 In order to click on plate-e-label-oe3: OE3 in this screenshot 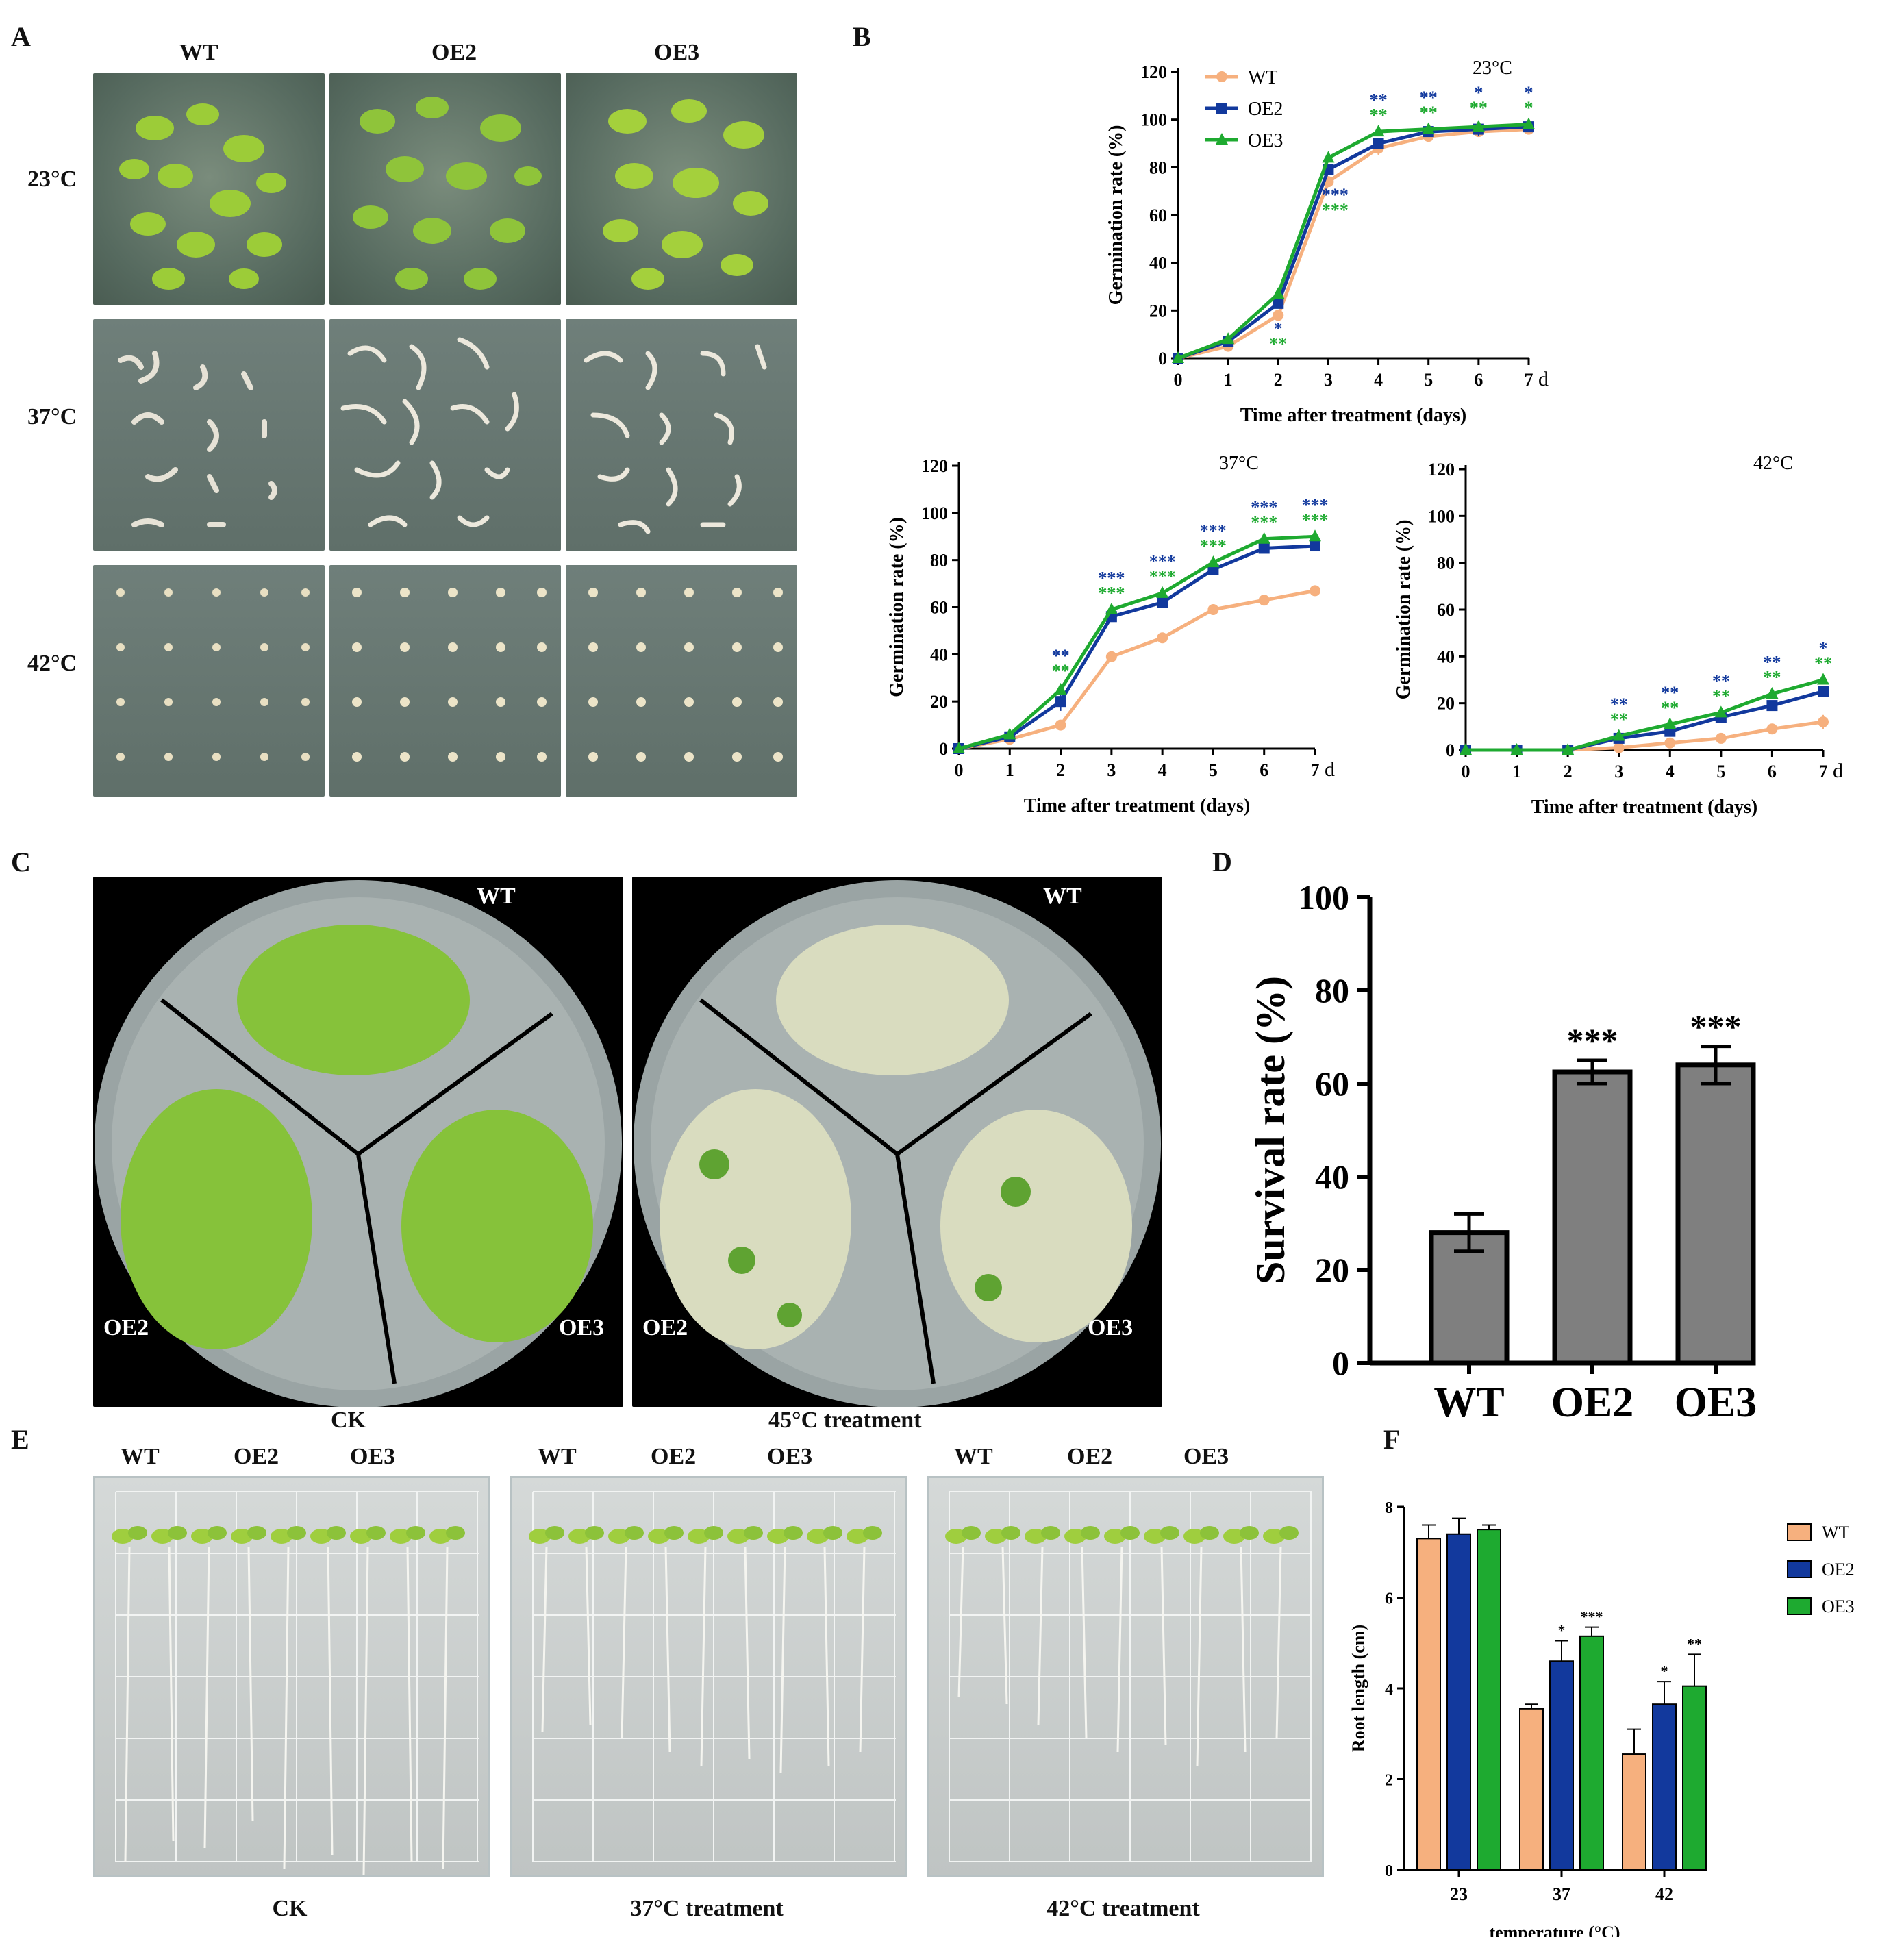, I will do `click(373, 1456)`.